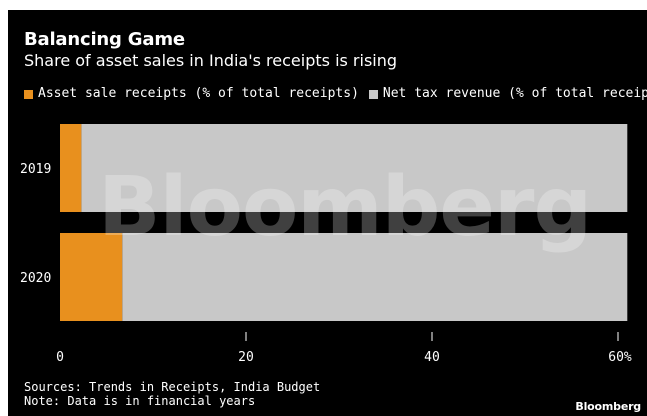 This screenshot has height=416, width=647. I want to click on legend-item-net-tax: Net tax revenue (% of total receipts), so click(507, 94).